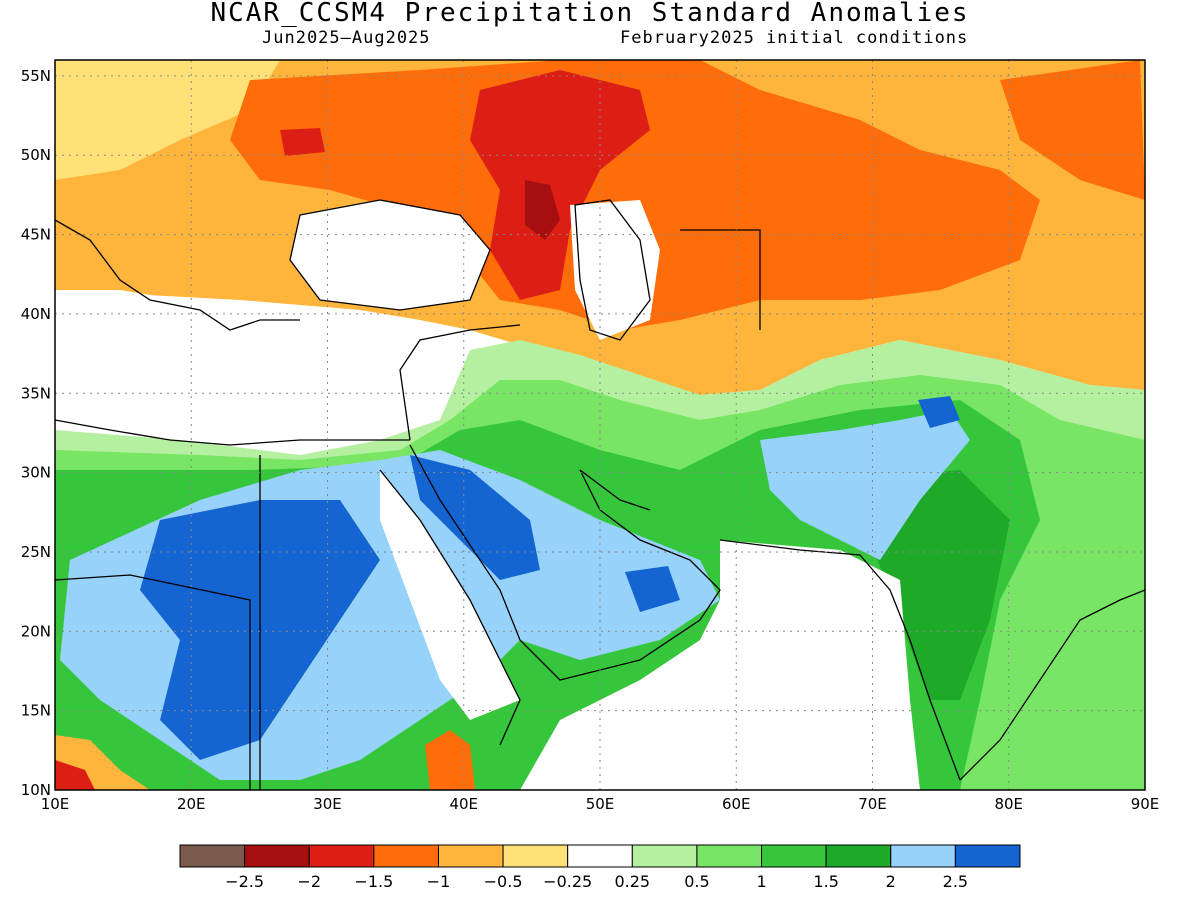  I want to click on neutral-red-sea, so click(450, 595).